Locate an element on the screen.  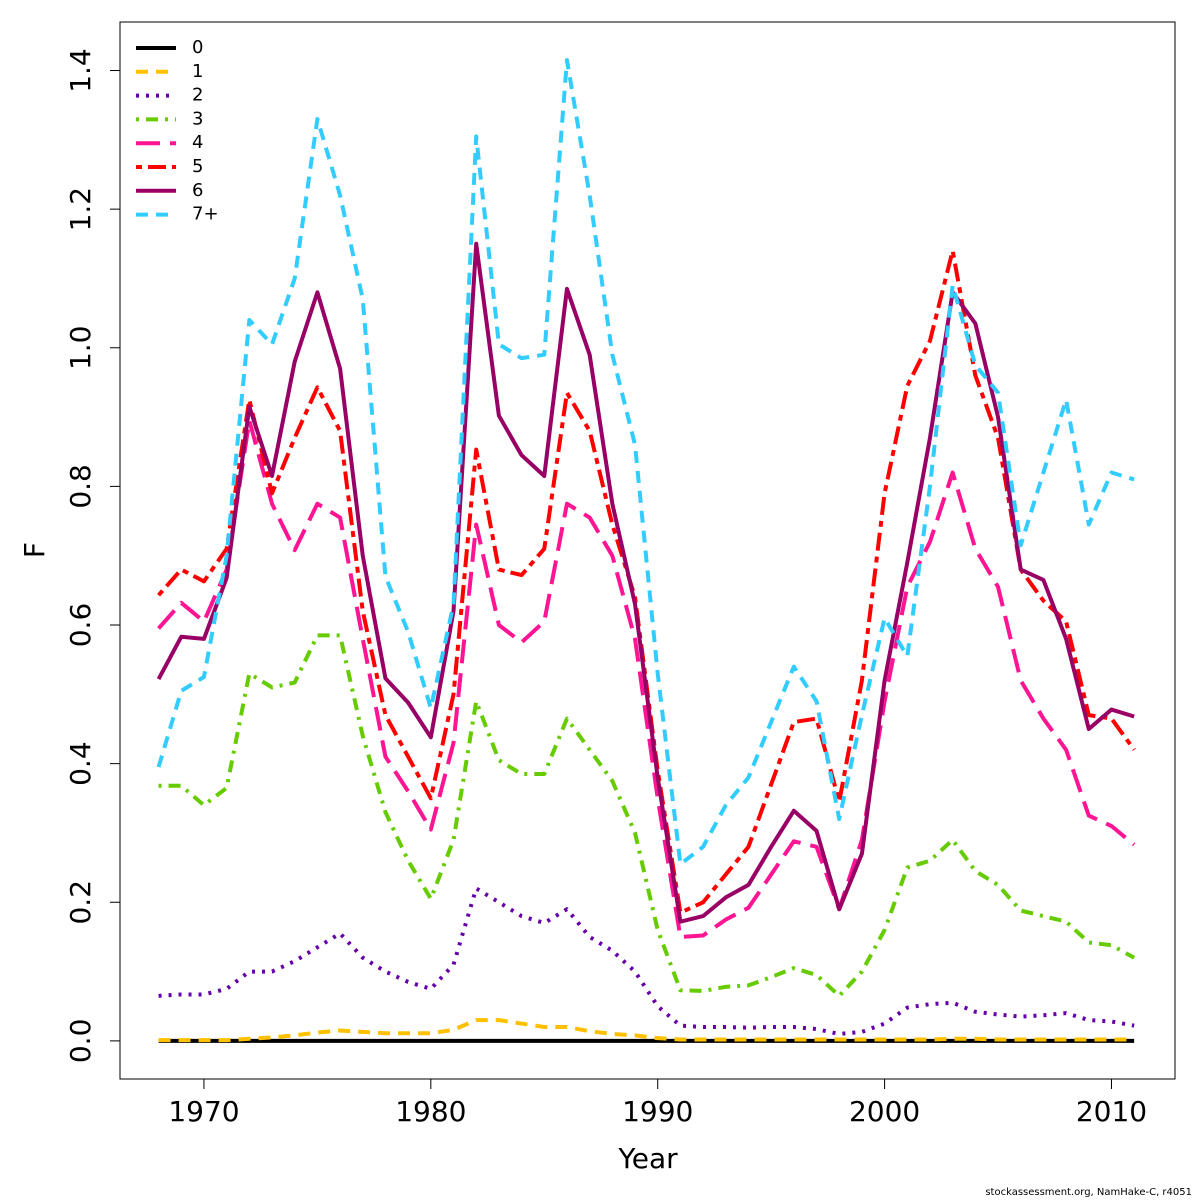
legend-label: 5 is located at coordinates (197, 166).